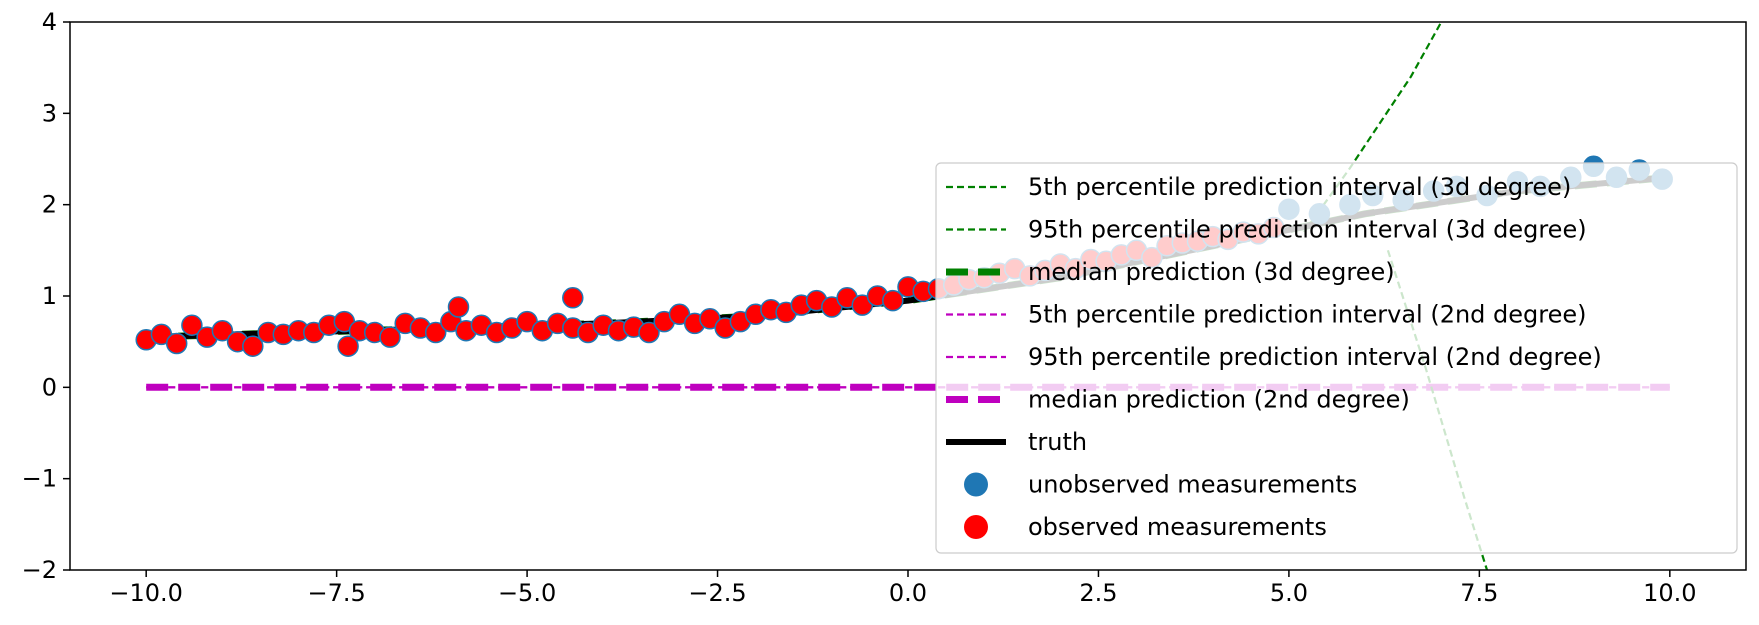 The width and height of the screenshot is (1759, 625). Describe the element at coordinates (717, 593) in the screenshot. I see `x-tick-label: −2.5` at that location.